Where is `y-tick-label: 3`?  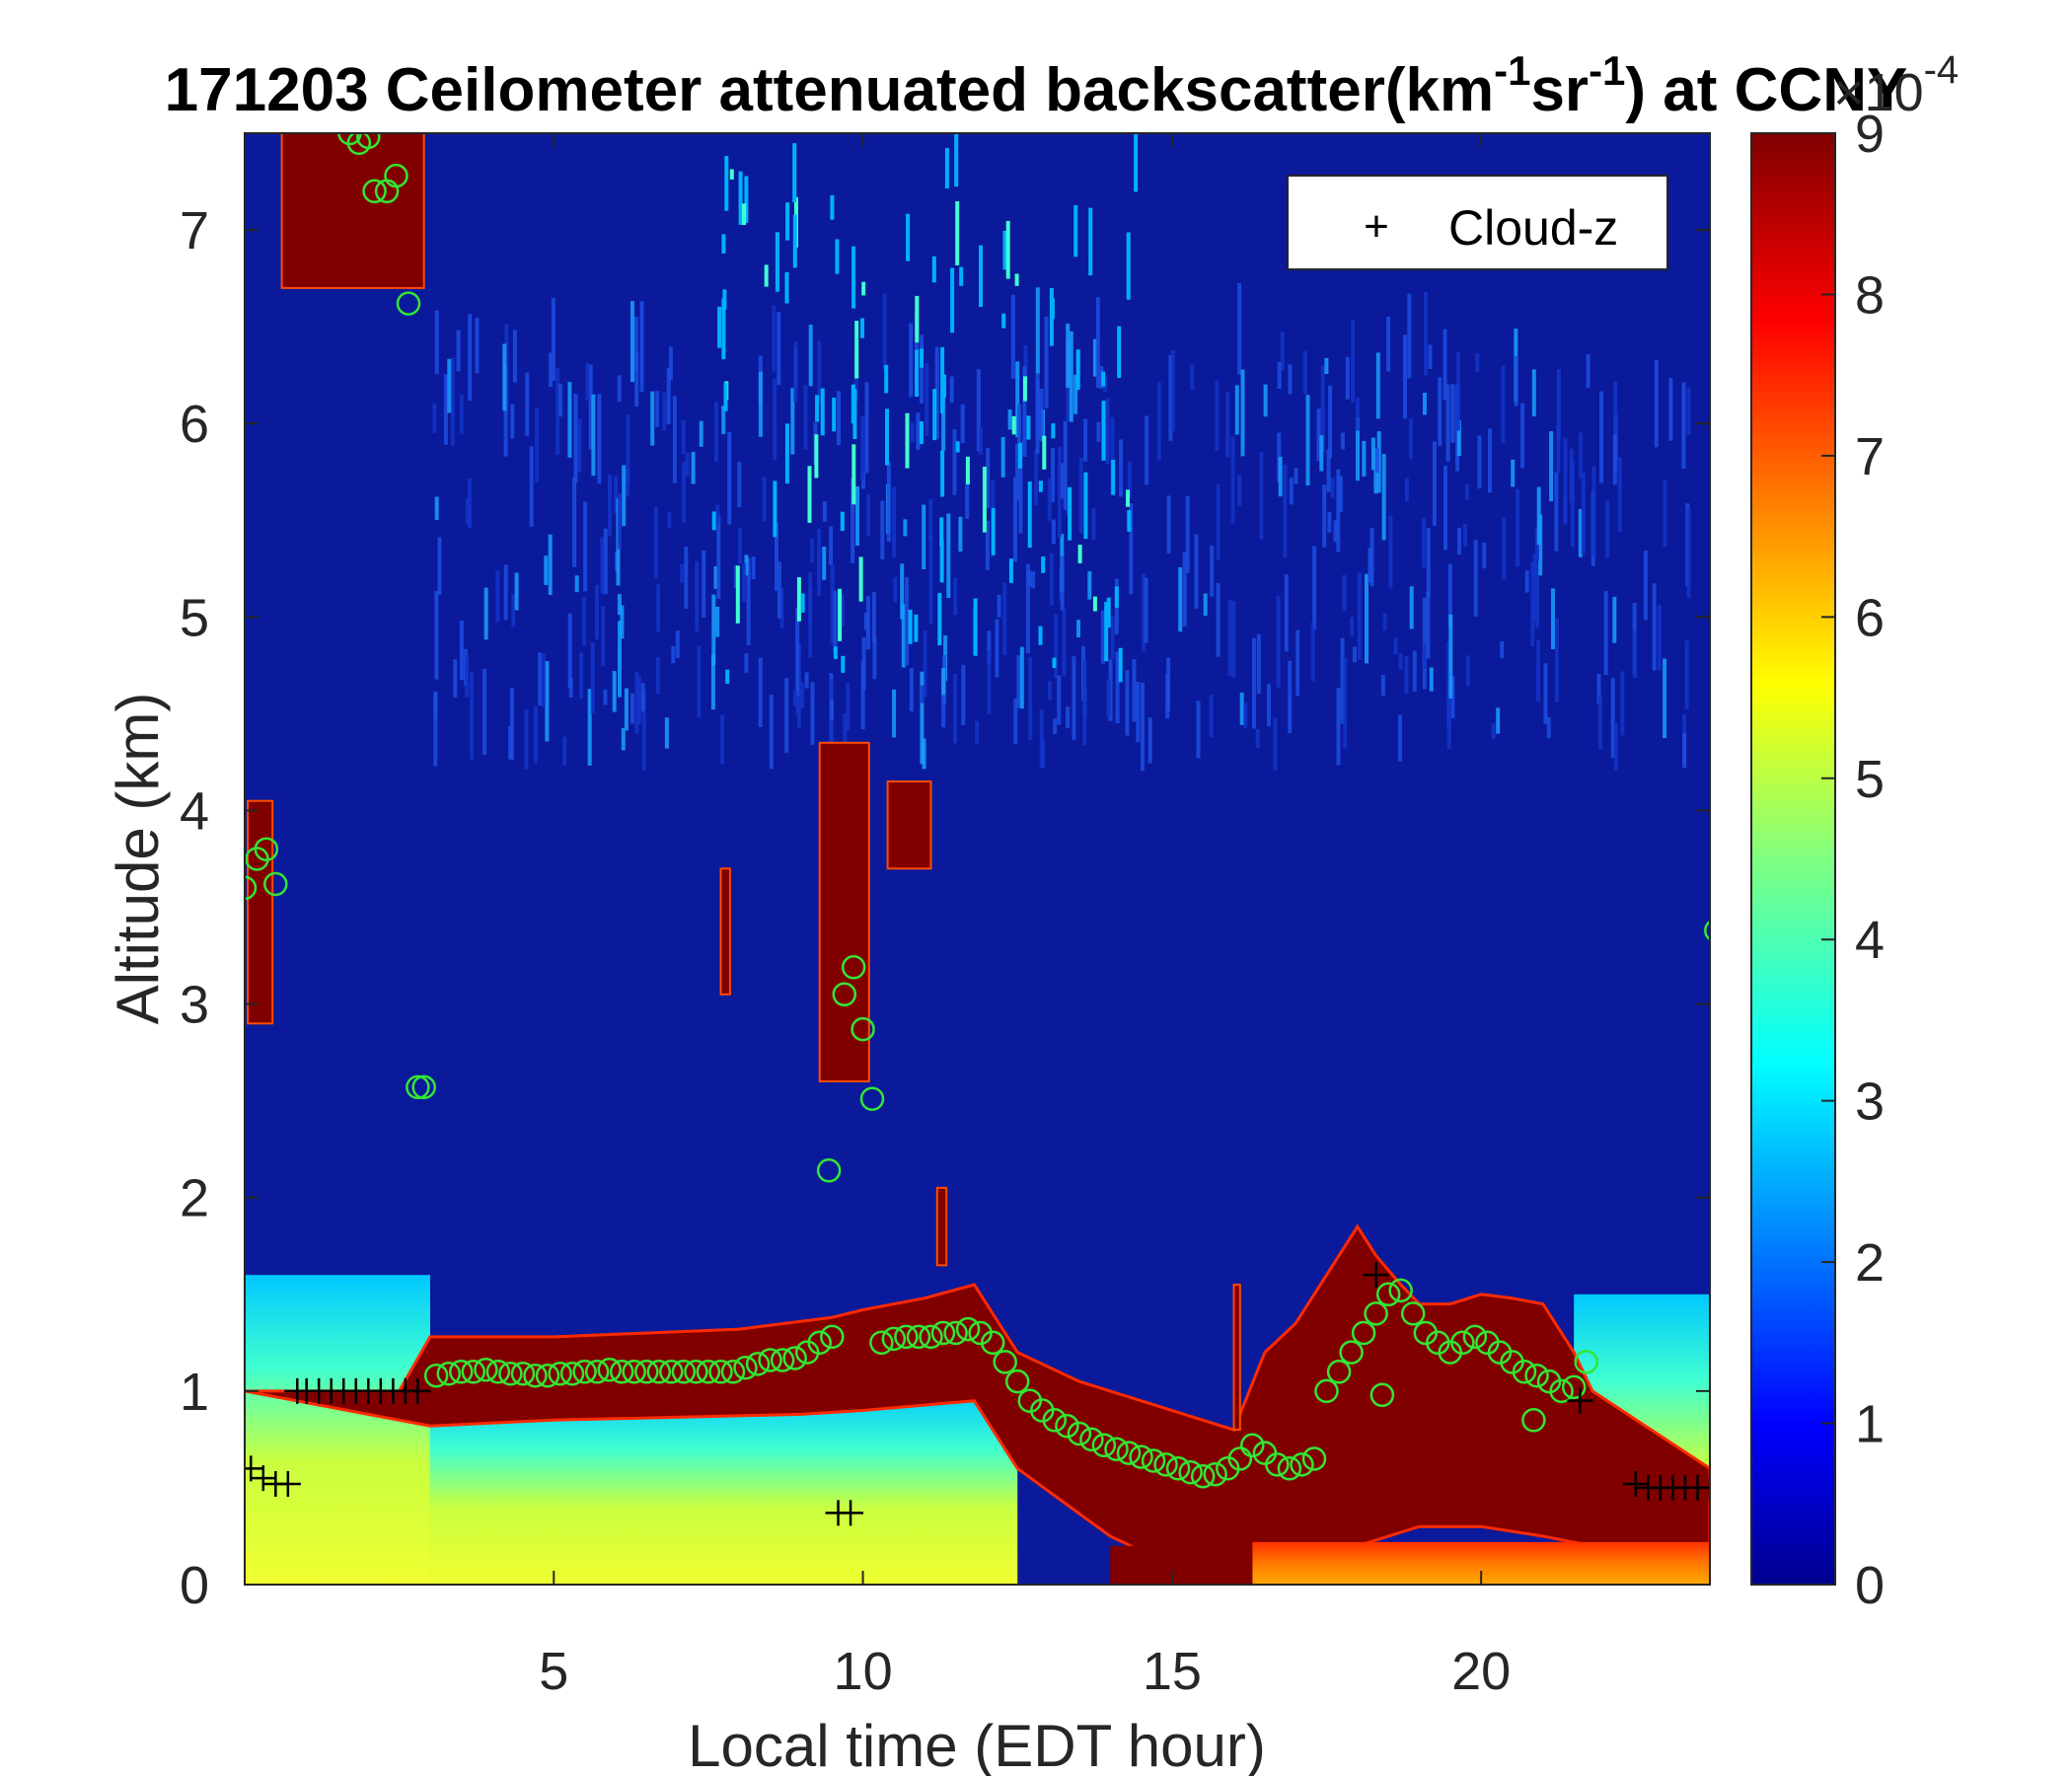 y-tick-label: 3 is located at coordinates (194, 1006).